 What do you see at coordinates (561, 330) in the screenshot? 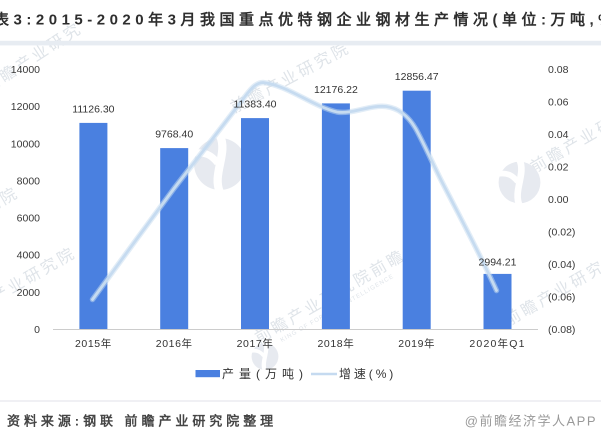
I see `svg-text: (0.08)` at bounding box center [561, 330].